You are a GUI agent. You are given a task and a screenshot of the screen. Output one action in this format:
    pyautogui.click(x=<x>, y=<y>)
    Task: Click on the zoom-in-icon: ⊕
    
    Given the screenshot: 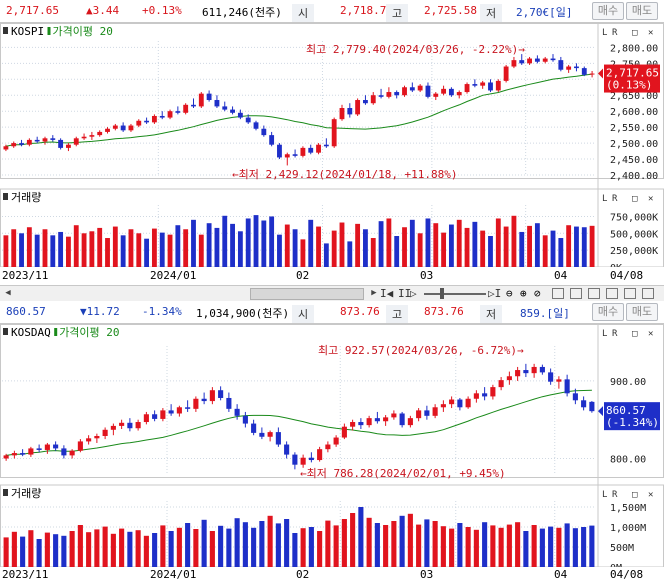 What is the action you would take?
    pyautogui.click(x=523, y=293)
    